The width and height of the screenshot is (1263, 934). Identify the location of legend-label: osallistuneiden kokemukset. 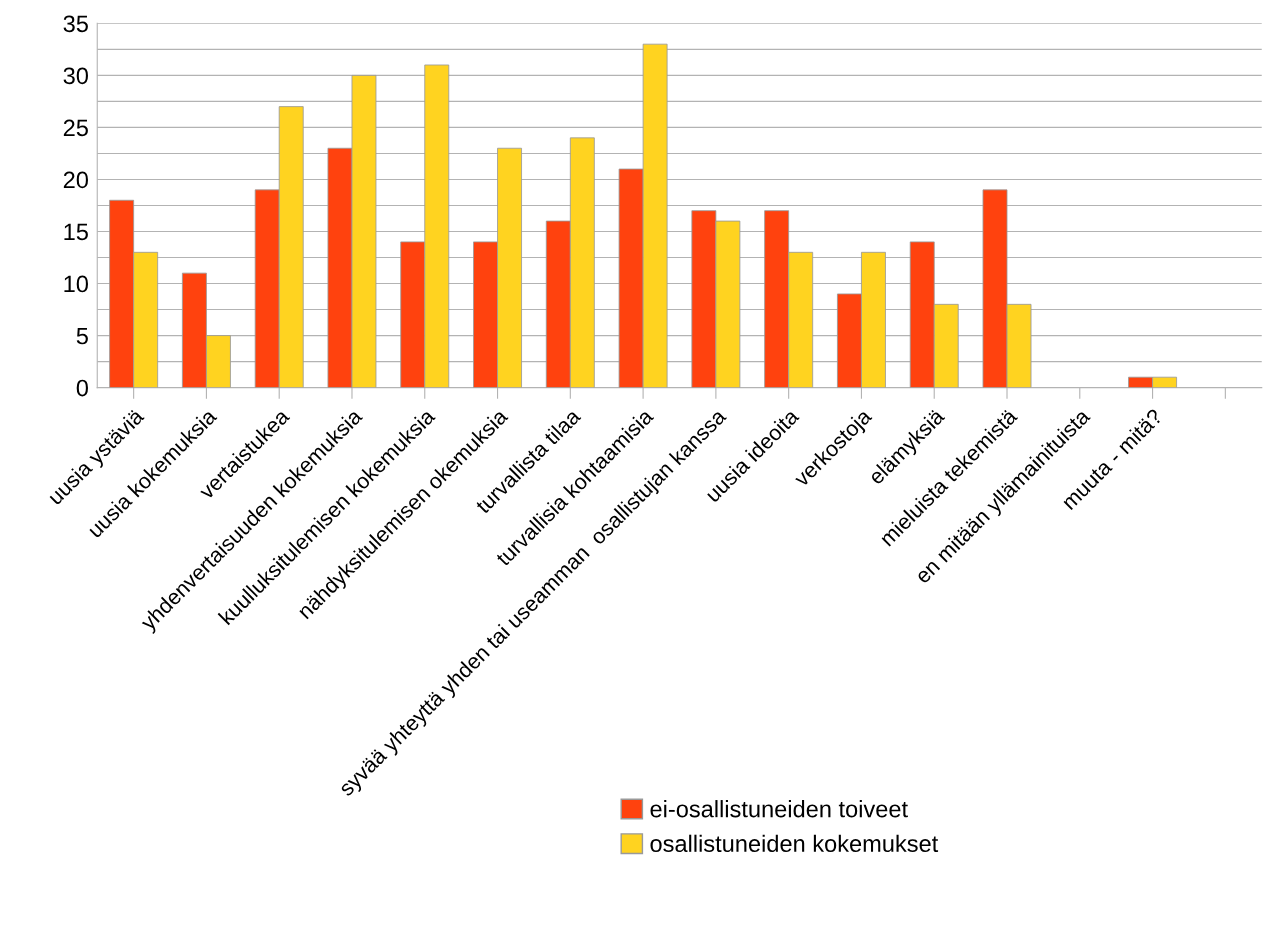
(794, 843).